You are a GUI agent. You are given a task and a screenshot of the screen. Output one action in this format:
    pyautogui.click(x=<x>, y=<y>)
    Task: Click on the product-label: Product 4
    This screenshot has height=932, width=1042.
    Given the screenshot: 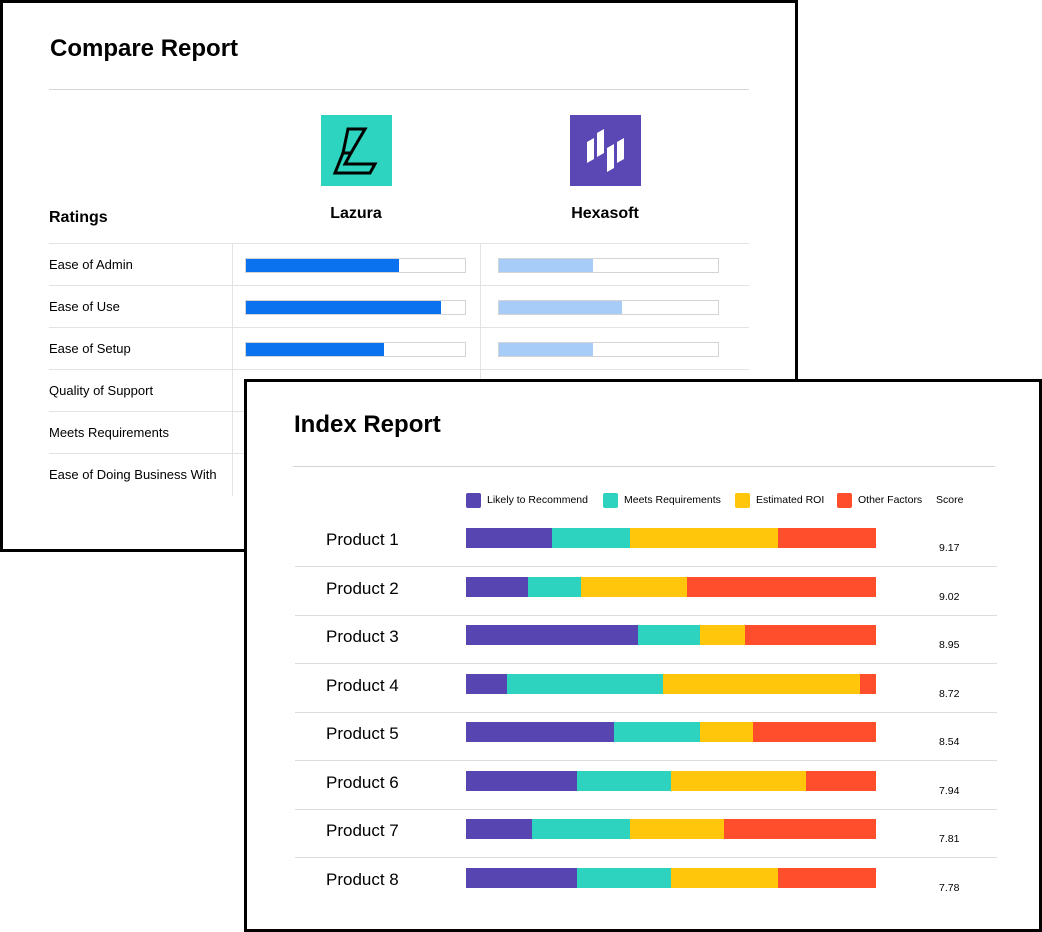 What is the action you would take?
    pyautogui.click(x=362, y=685)
    